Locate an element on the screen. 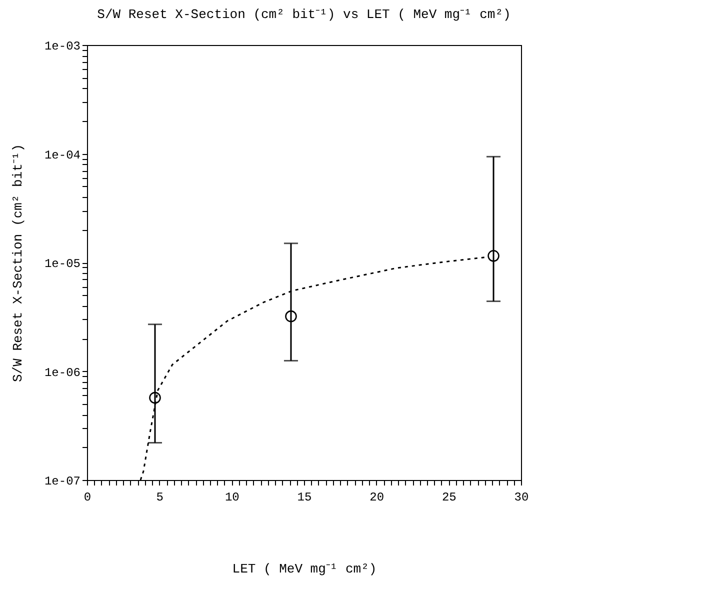  y-tick-label: 1e-07 is located at coordinates (62, 481).